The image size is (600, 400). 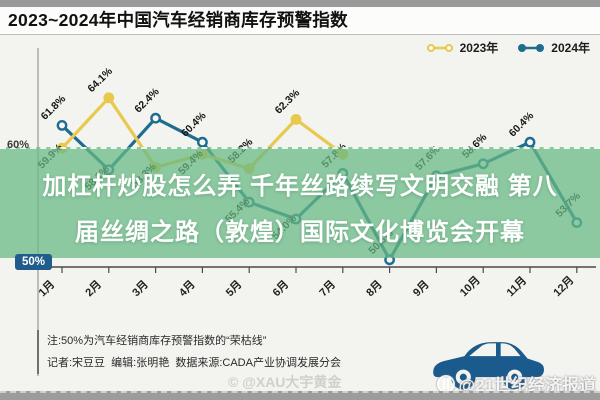 What do you see at coordinates (54, 108) in the screenshot?
I see `data-point-label: 61.8%` at bounding box center [54, 108].